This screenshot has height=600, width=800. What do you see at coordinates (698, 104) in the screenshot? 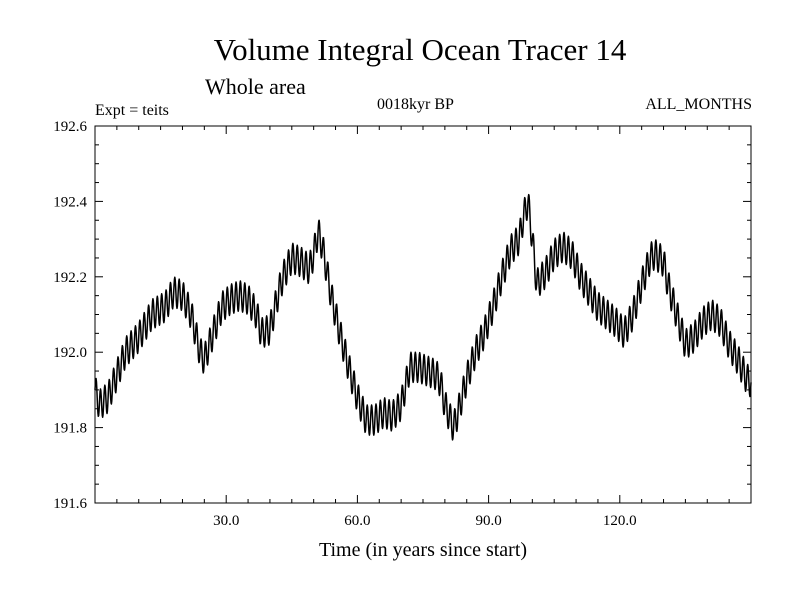
I see `months-label: ALL_MONTHS` at bounding box center [698, 104].